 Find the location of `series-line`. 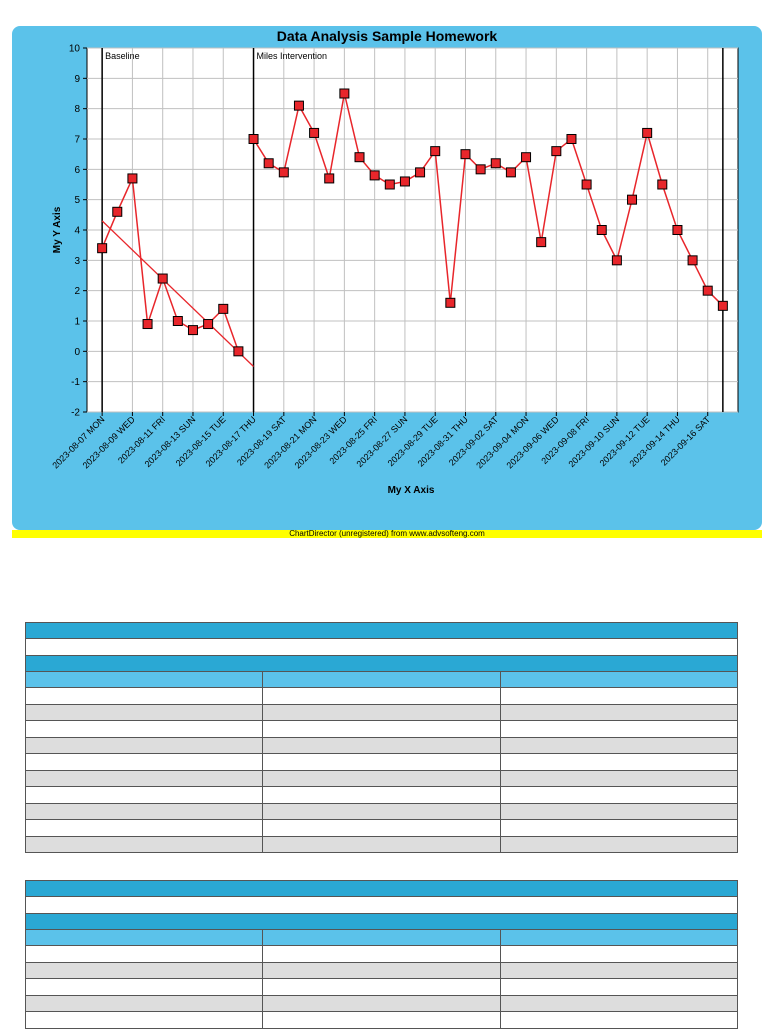

series-line is located at coordinates (170, 263).